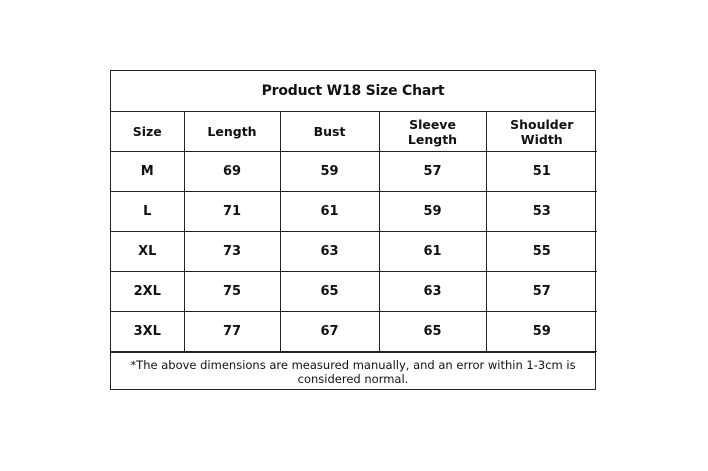  I want to click on header-shoulder-width: Shoulder Width, so click(541, 132).